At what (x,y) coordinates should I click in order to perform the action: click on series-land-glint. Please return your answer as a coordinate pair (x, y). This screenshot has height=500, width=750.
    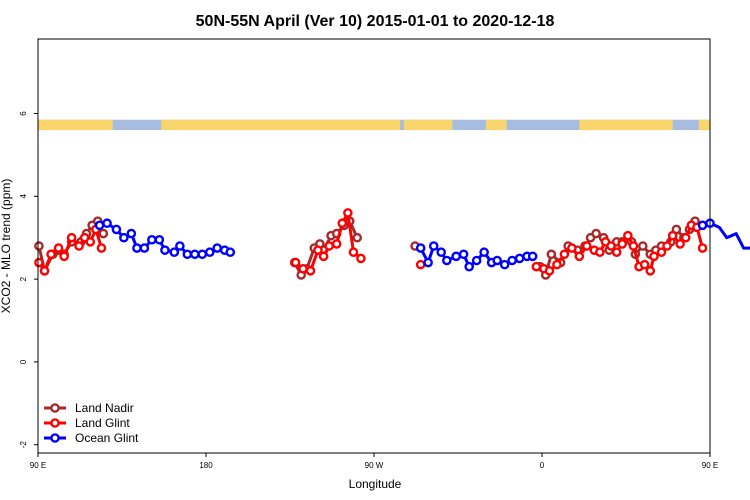
    Looking at the image, I should click on (371, 242).